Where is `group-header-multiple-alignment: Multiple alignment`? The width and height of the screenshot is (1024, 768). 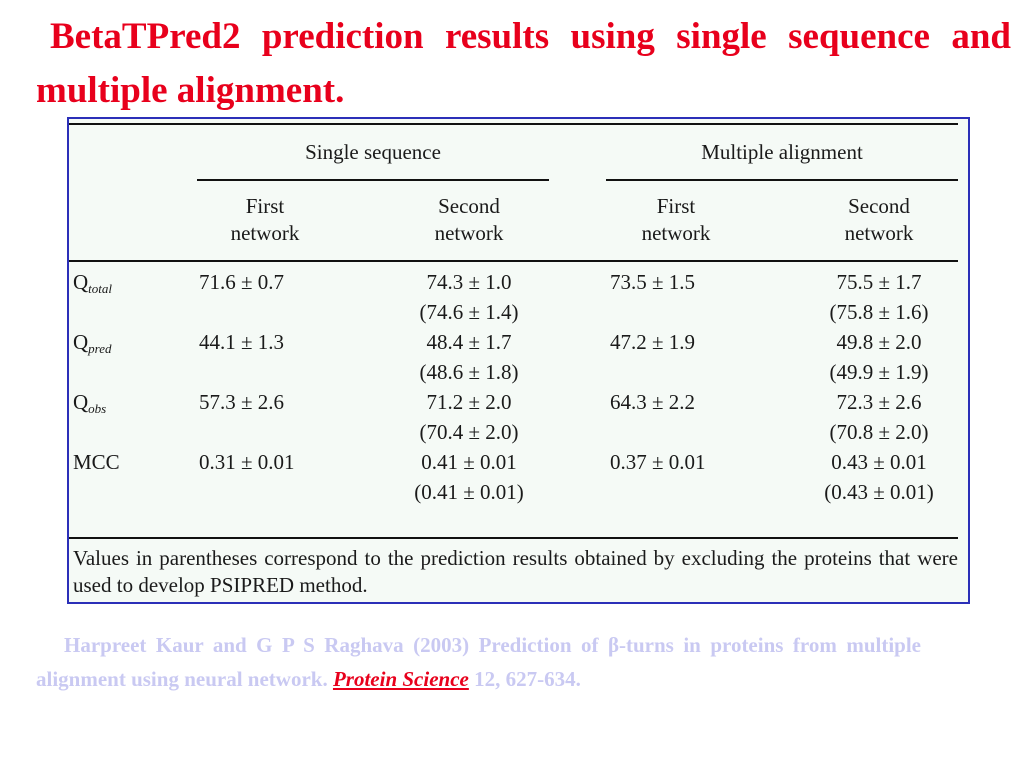
group-header-multiple-alignment: Multiple alignment is located at coordinates (782, 152).